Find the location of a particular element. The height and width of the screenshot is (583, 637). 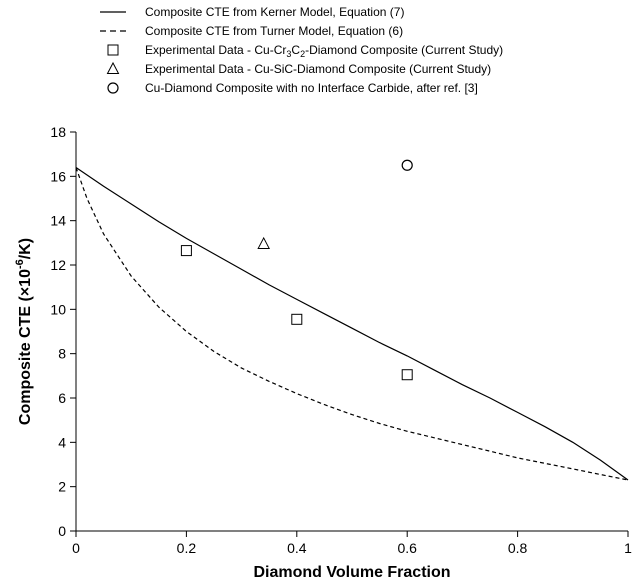

y-tick-label: 16 is located at coordinates (58, 176).